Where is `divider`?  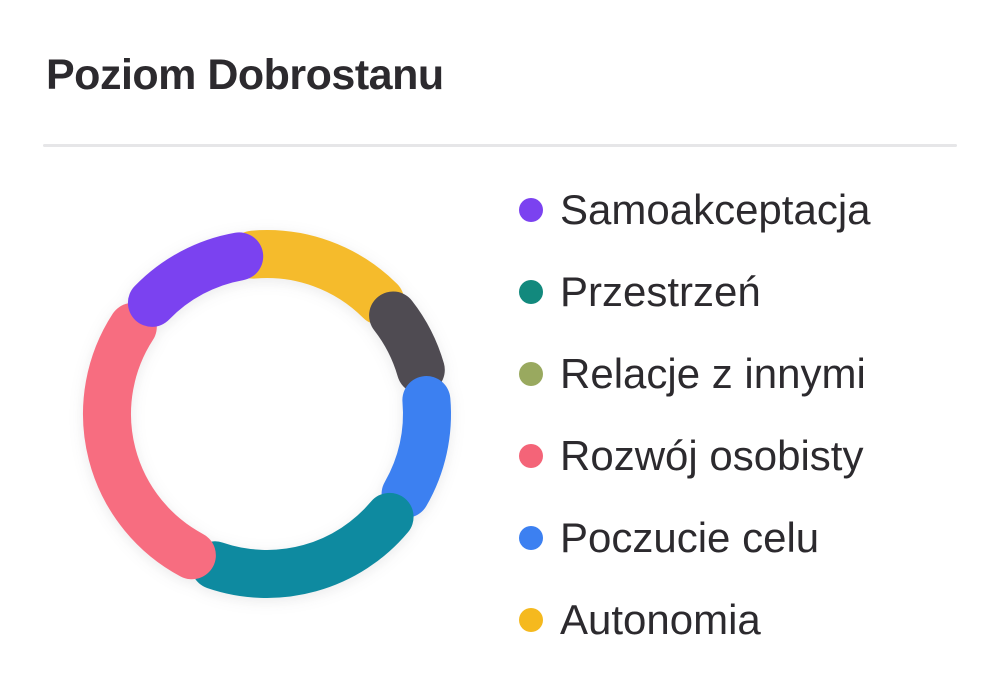
divider is located at coordinates (500, 145).